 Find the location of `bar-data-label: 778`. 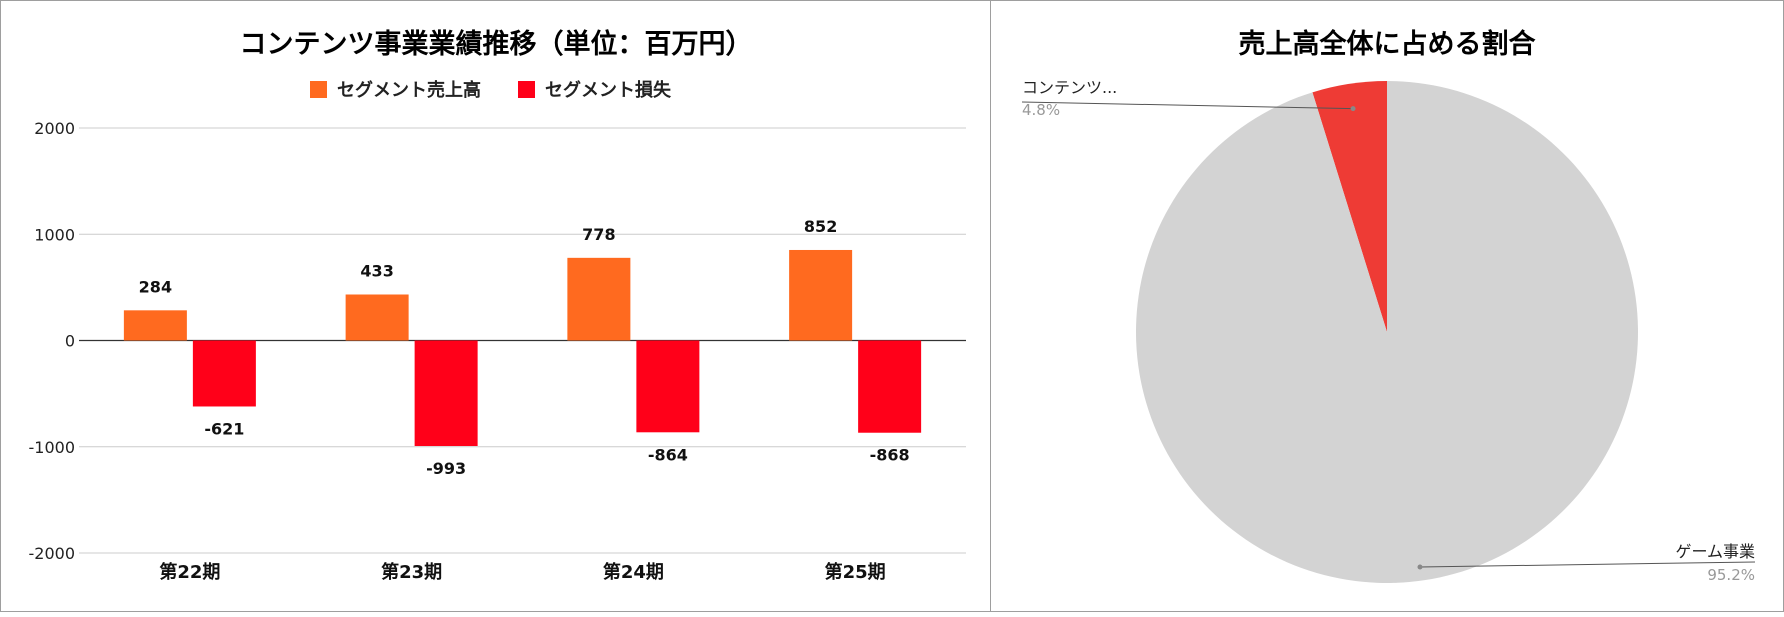

bar-data-label: 778 is located at coordinates (598, 234).